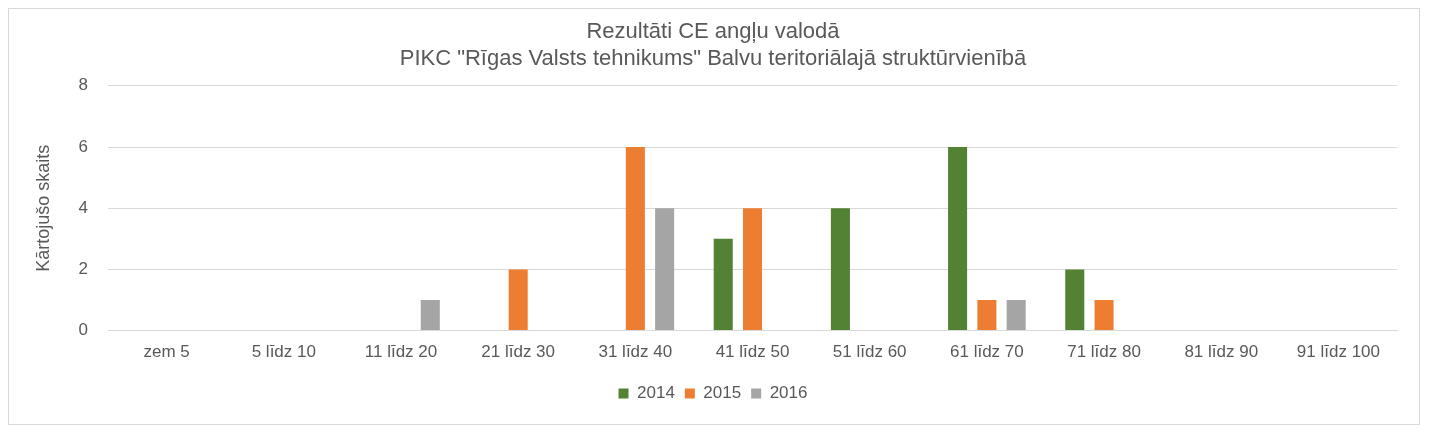 This screenshot has width=1432, height=433. What do you see at coordinates (713, 31) in the screenshot?
I see `chart-title: Rezultāti CE angļu valodā` at bounding box center [713, 31].